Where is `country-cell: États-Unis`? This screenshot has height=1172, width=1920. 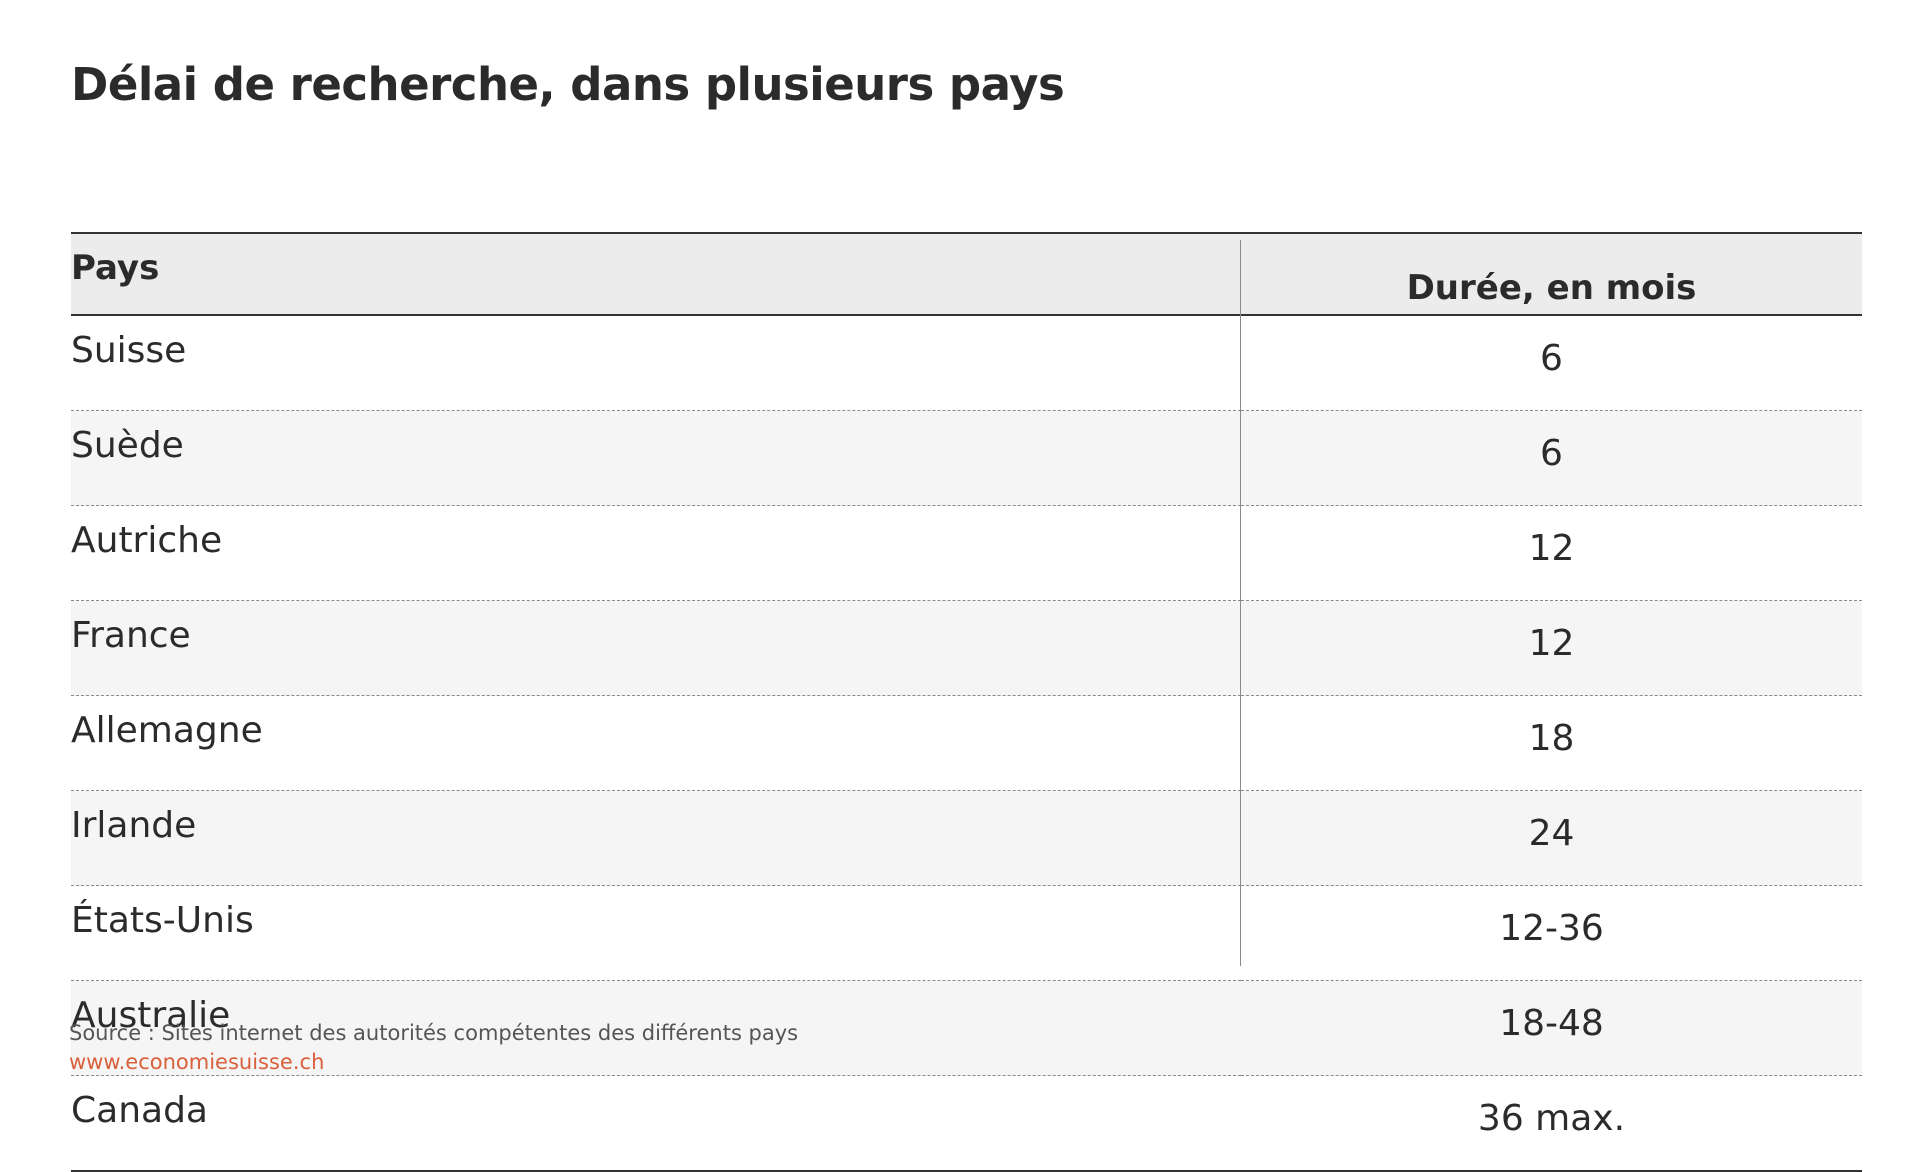 country-cell: États-Unis is located at coordinates (162, 920).